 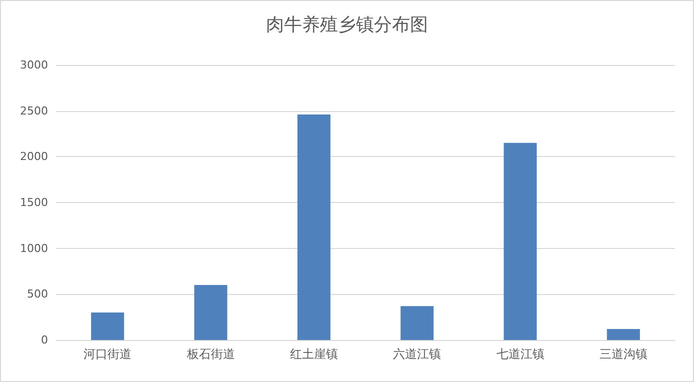 I want to click on chart-title: 肉牛养殖乡镇分布图, so click(x=347, y=25).